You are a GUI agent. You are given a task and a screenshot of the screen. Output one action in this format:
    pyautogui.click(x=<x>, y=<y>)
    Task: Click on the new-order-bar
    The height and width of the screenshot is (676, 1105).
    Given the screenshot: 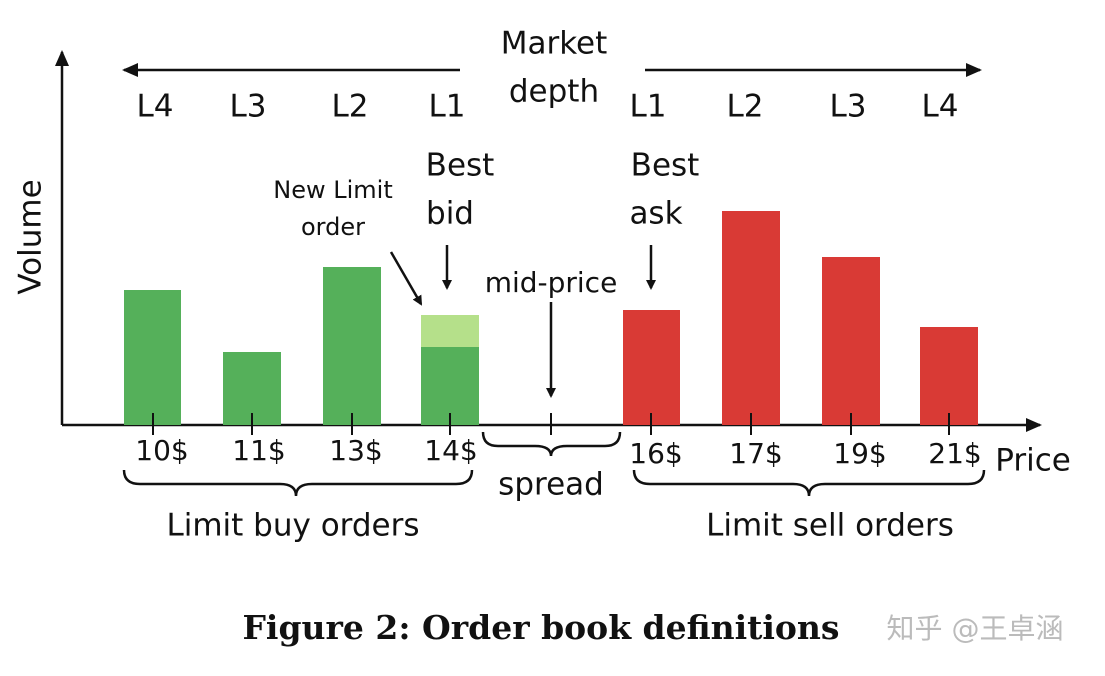 What is the action you would take?
    pyautogui.click(x=450, y=331)
    